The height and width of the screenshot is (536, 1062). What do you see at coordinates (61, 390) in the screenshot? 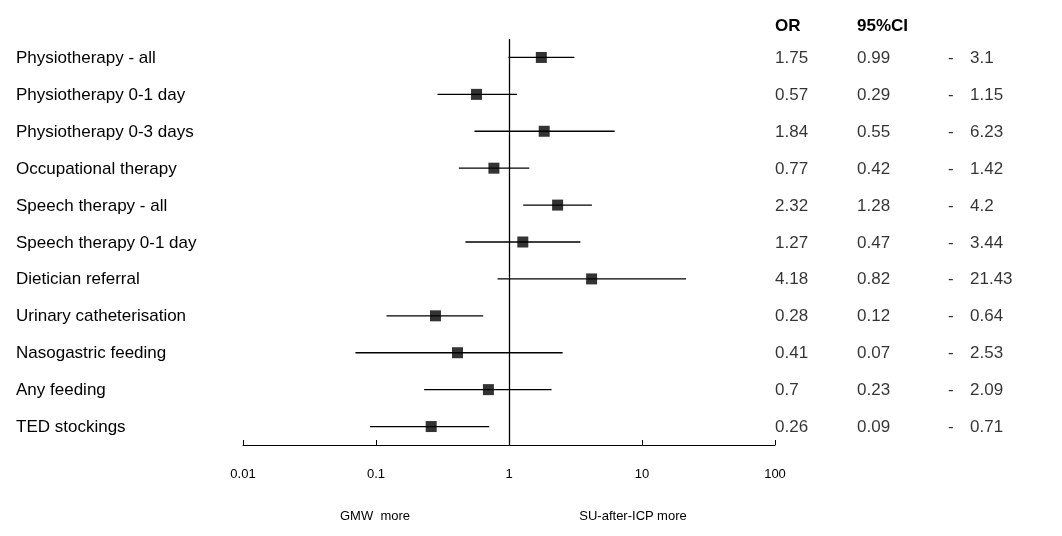
I see `y-tick-label: Any feeding` at bounding box center [61, 390].